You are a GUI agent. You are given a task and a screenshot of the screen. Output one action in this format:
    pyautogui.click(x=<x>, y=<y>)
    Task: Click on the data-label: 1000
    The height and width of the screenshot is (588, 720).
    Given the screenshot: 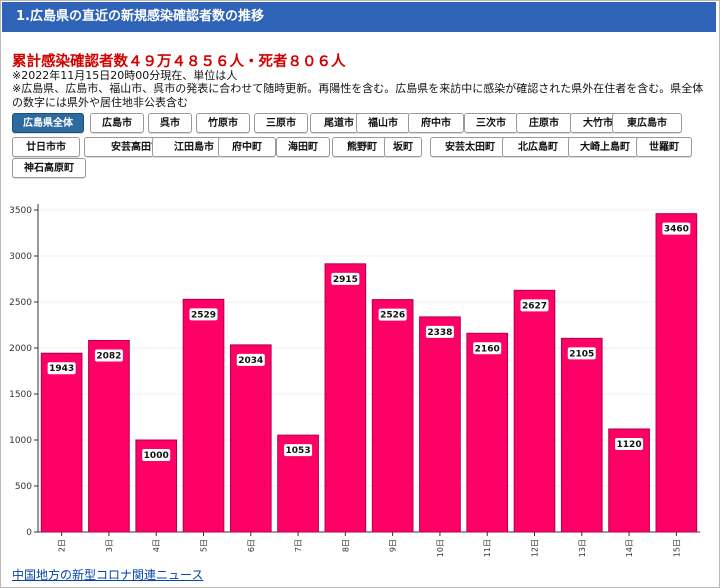 What is the action you would take?
    pyautogui.click(x=156, y=456)
    